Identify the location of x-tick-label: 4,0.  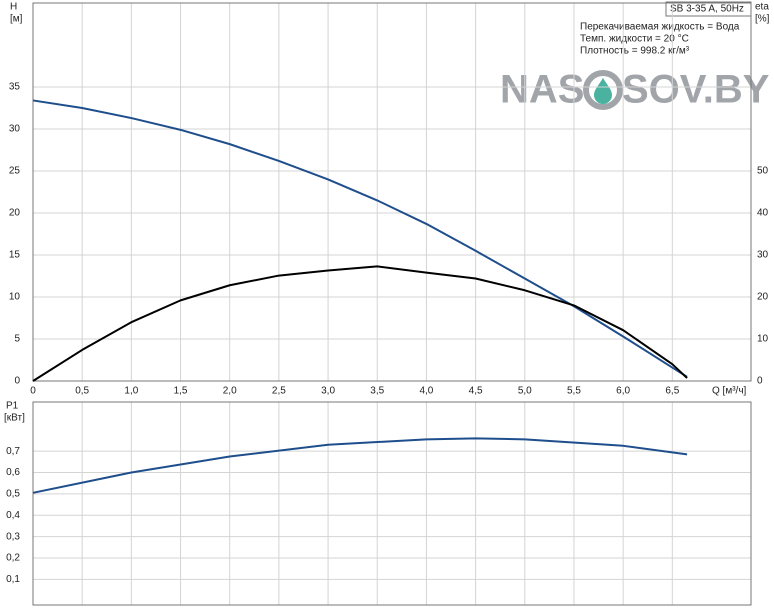
(426, 391).